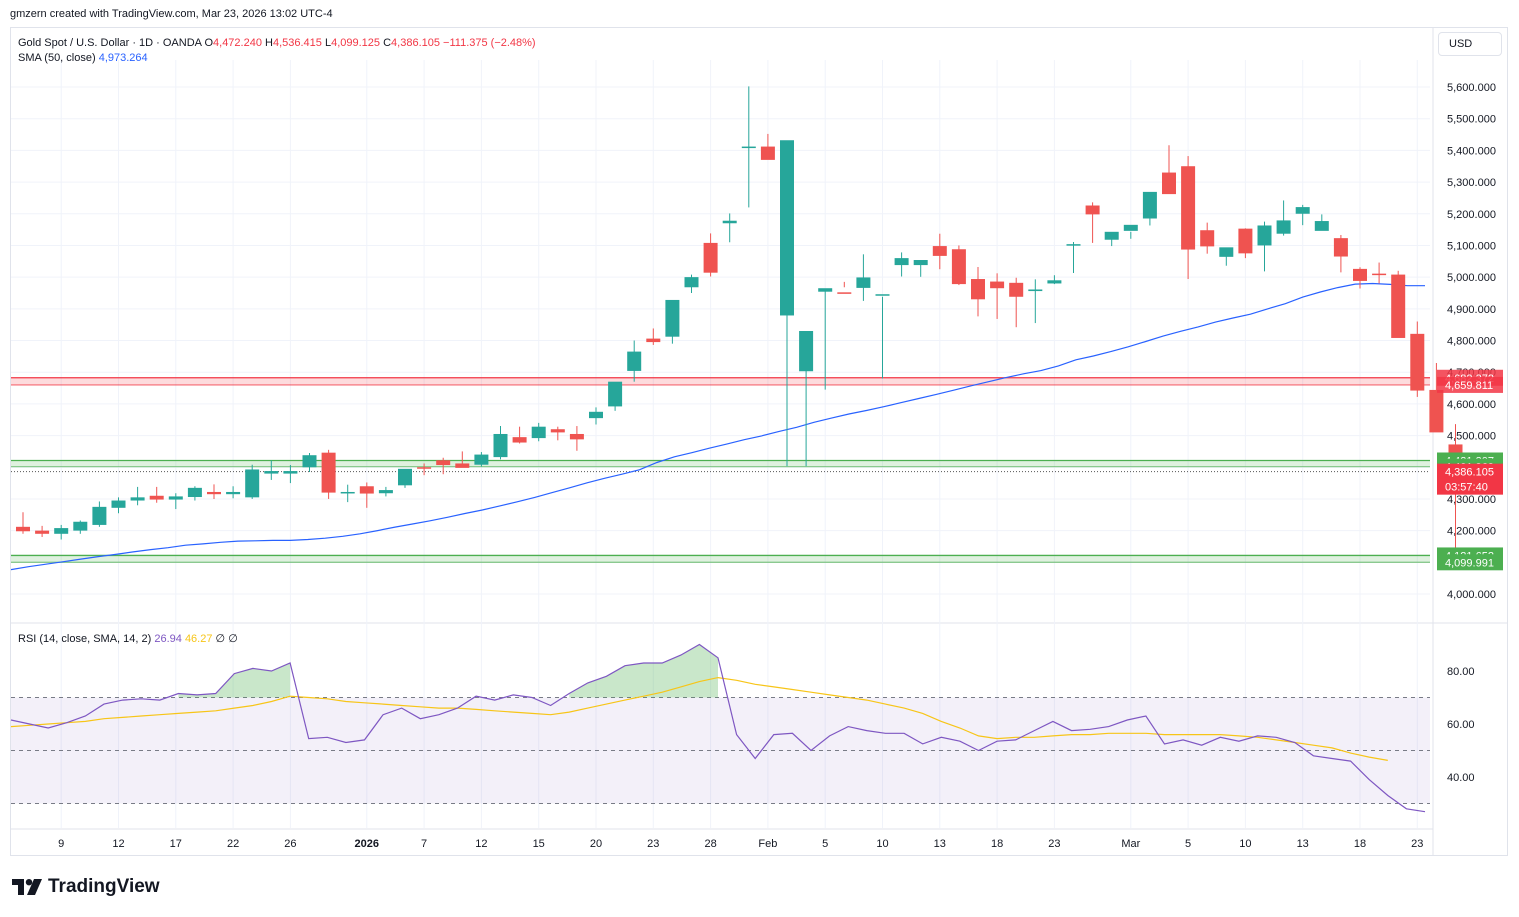  I want to click on price-axis-label: 4,659.811, so click(1469, 386).